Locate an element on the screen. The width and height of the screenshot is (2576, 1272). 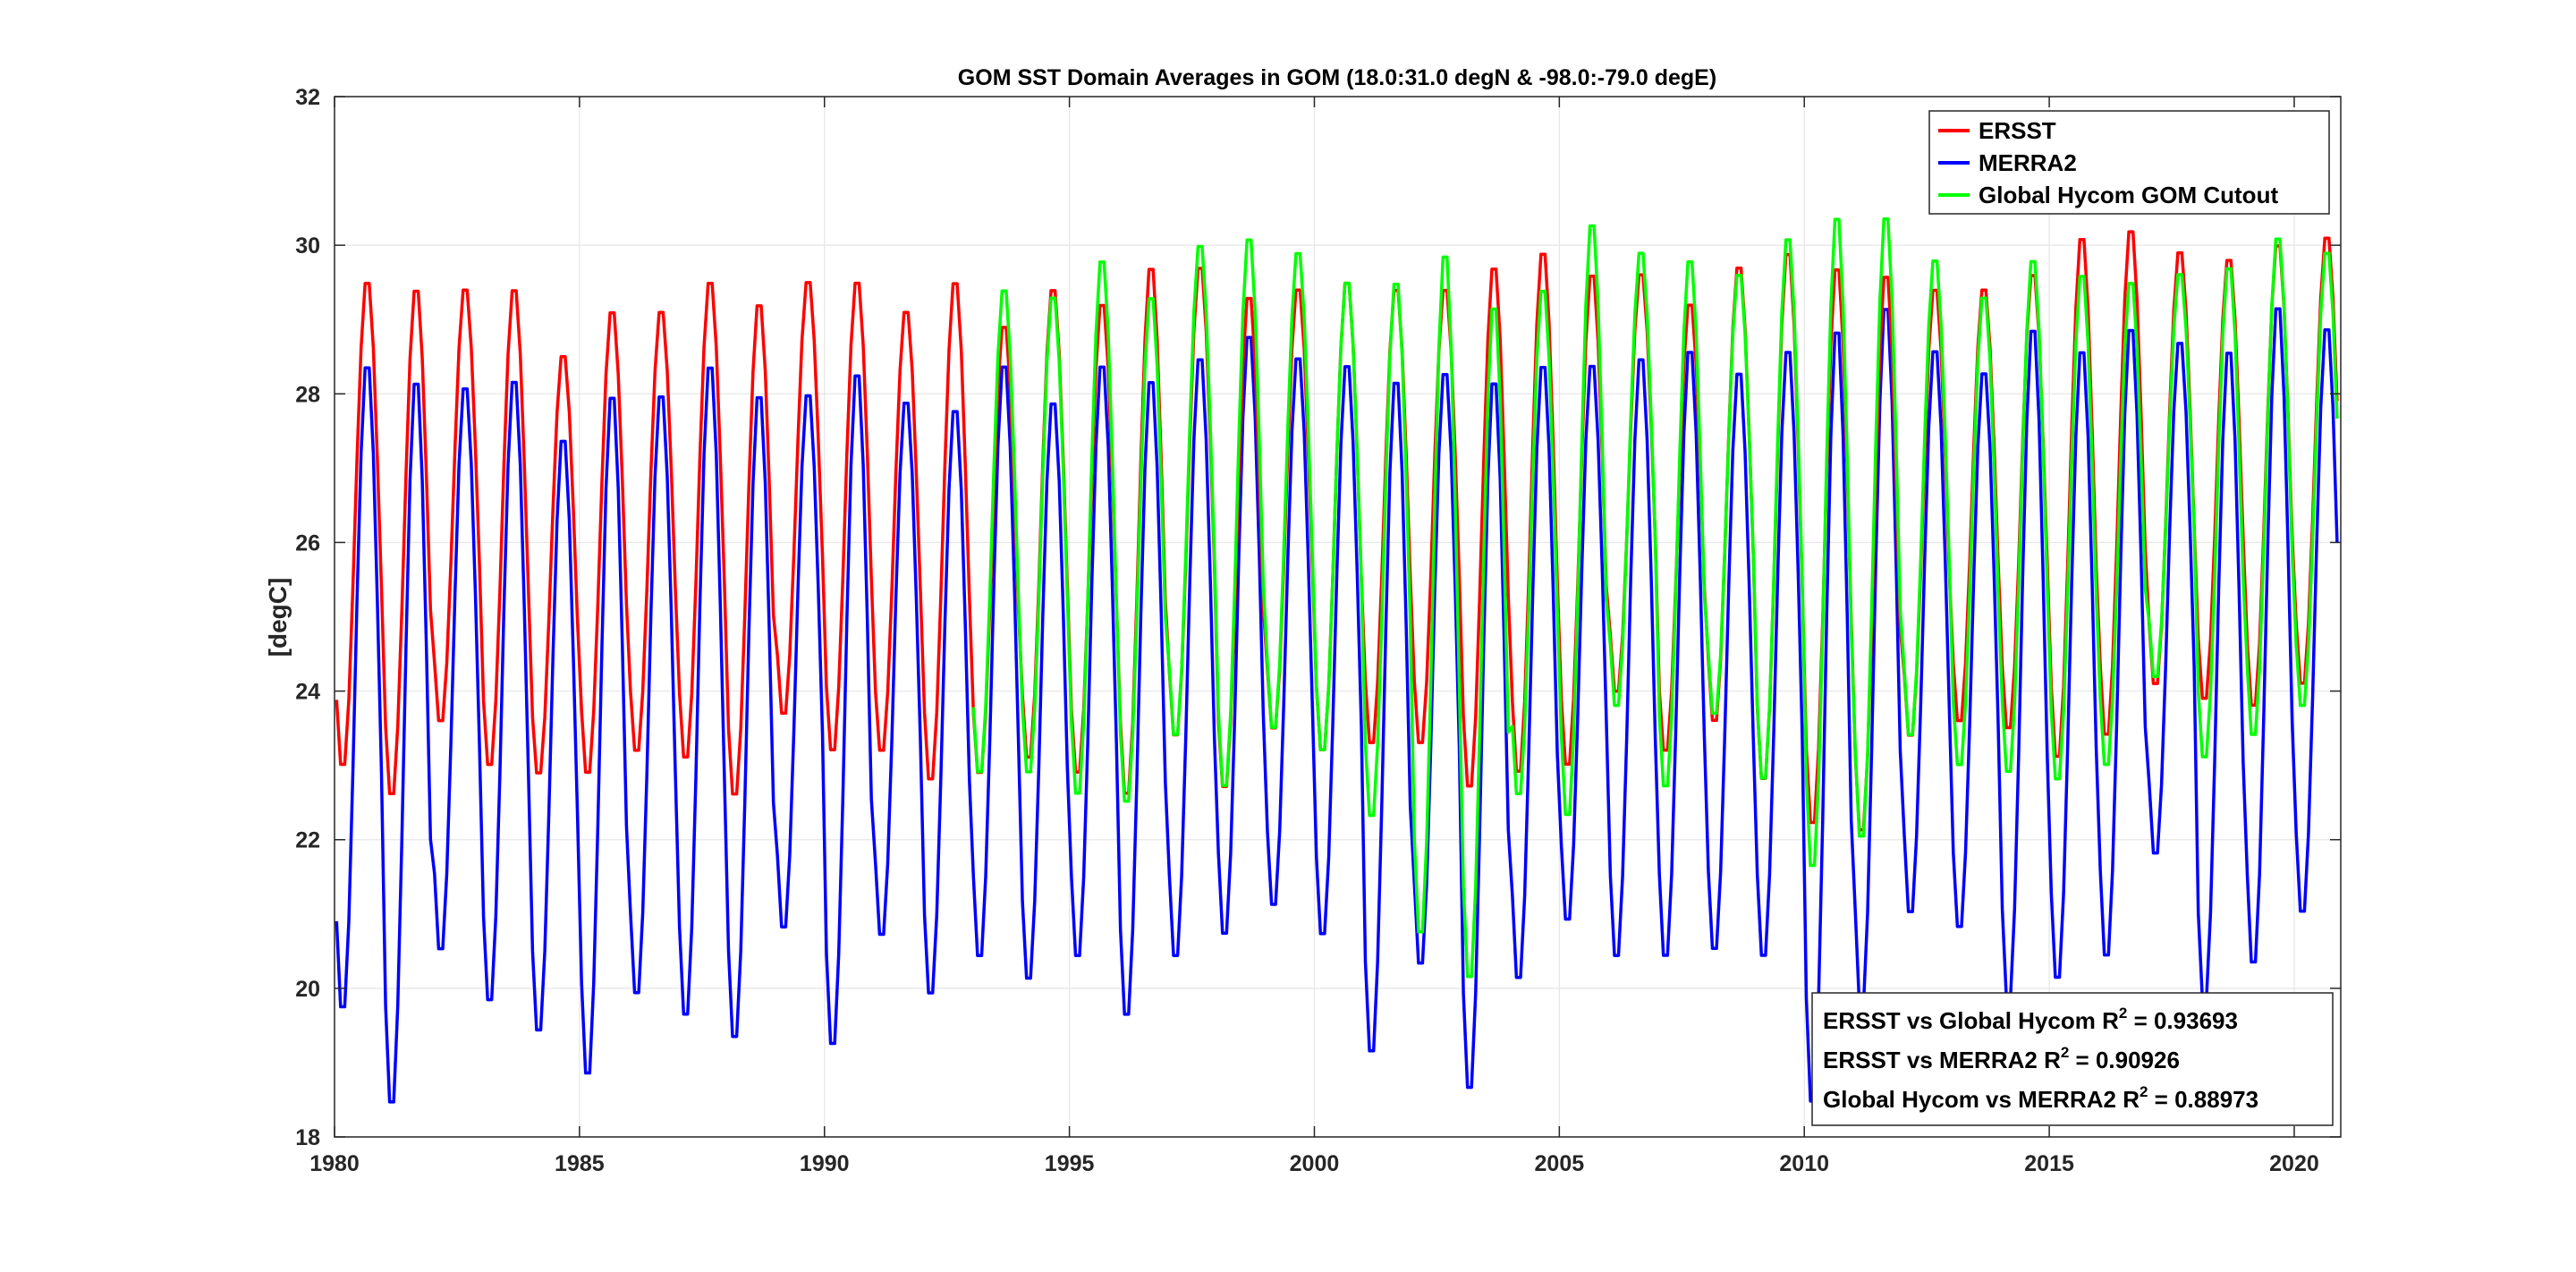
legend: ERSST MERRA2 Global Hycom GOM Cutout is located at coordinates (2129, 162).